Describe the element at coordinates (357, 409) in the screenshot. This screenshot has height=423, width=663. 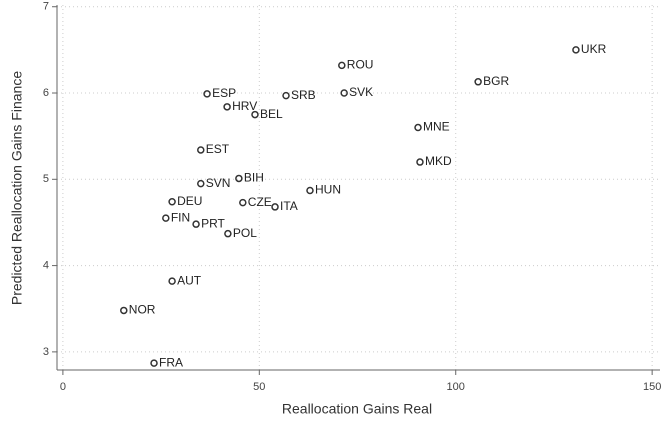
I see `x-axis-title: Reallocation Gains Real` at that location.